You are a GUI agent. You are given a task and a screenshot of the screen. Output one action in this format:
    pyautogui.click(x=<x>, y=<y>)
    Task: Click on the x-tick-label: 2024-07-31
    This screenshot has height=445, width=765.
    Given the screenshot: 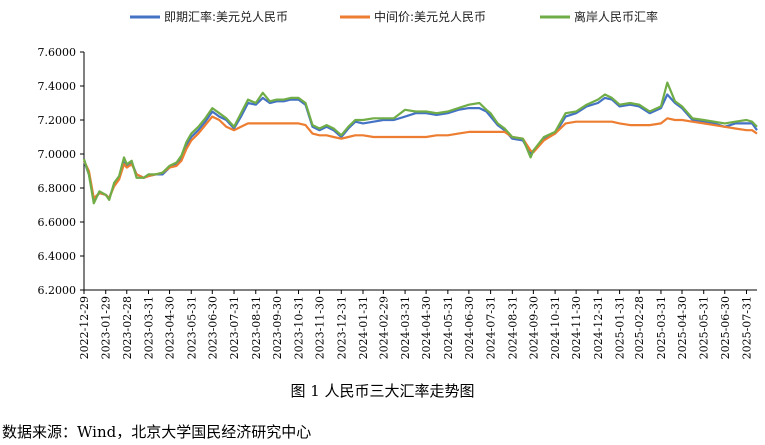 What is the action you would take?
    pyautogui.click(x=491, y=327)
    